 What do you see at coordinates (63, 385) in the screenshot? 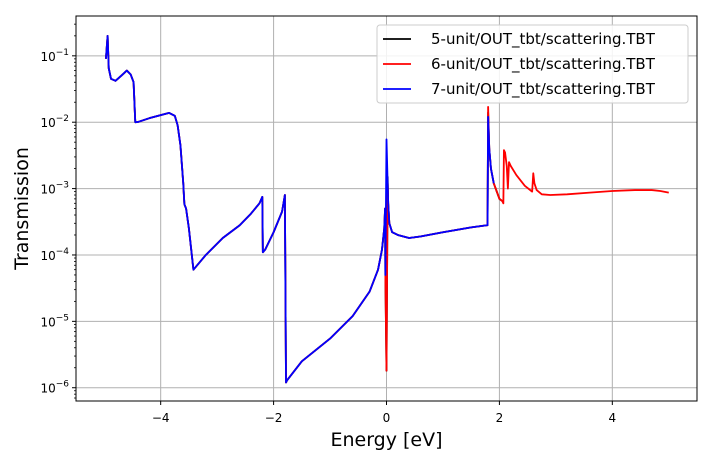
I see `y-tick-exponent: −6` at bounding box center [63, 385].